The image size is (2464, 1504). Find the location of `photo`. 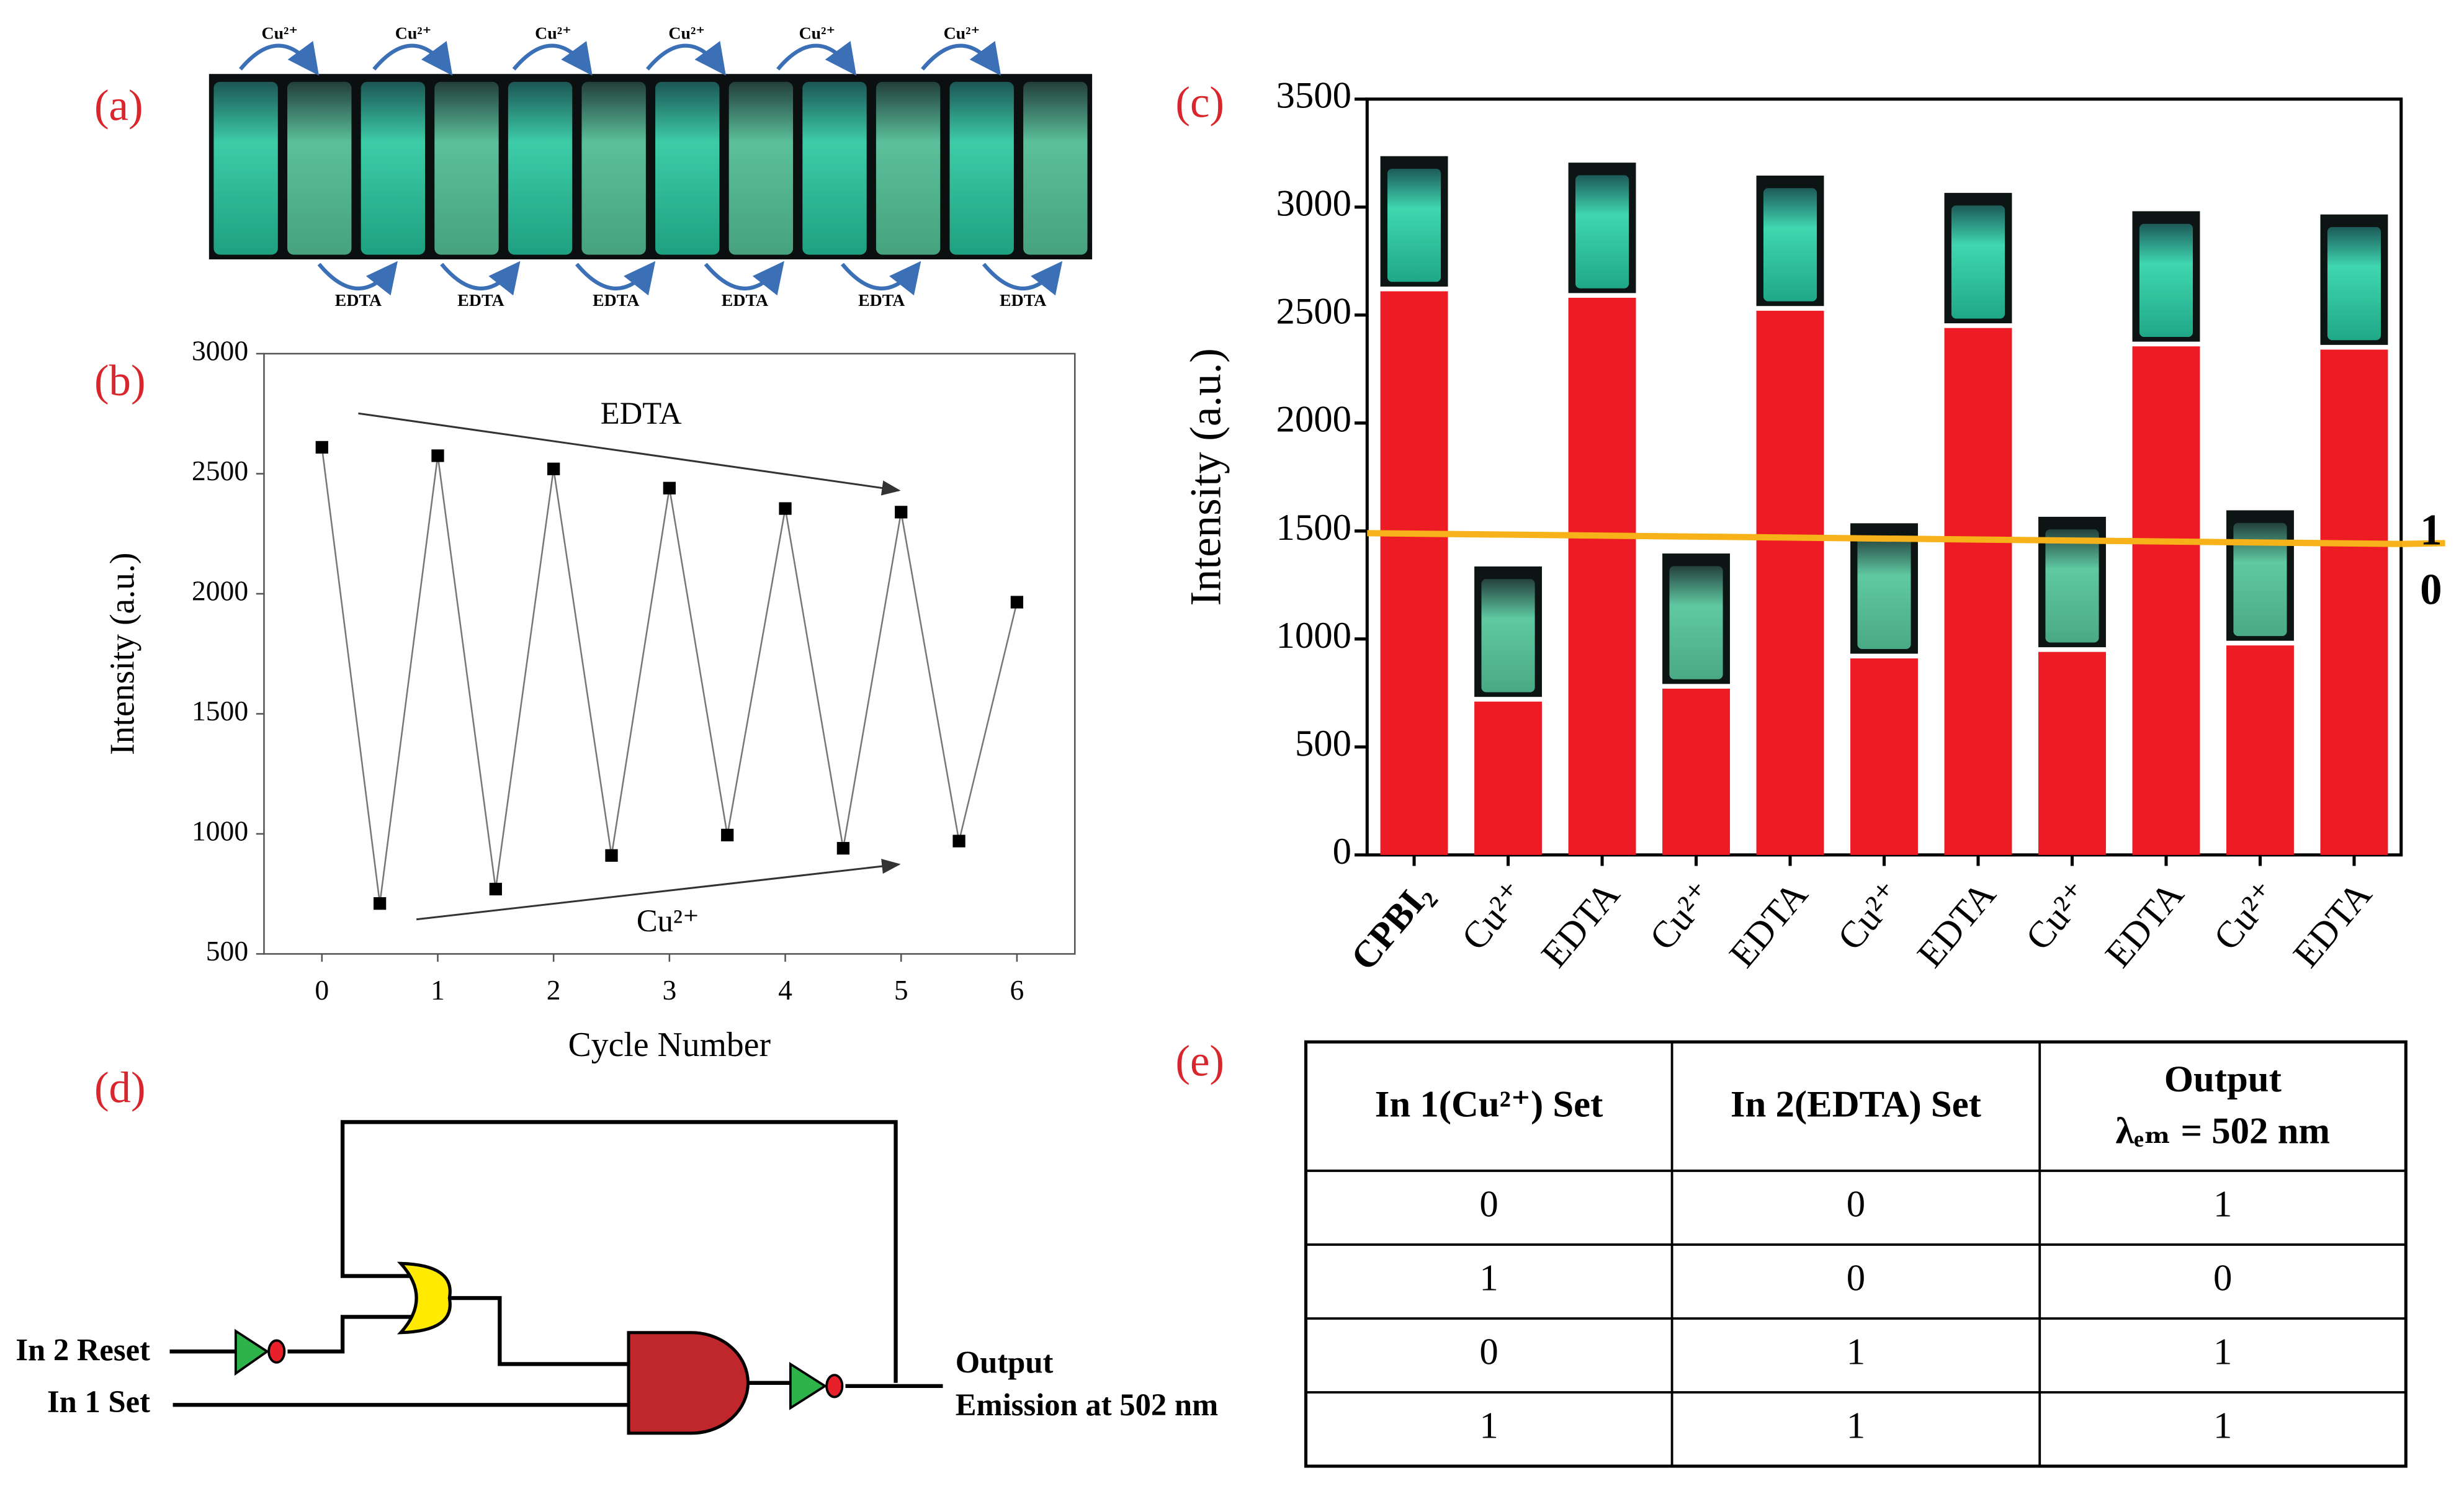

photo is located at coordinates (650, 167).